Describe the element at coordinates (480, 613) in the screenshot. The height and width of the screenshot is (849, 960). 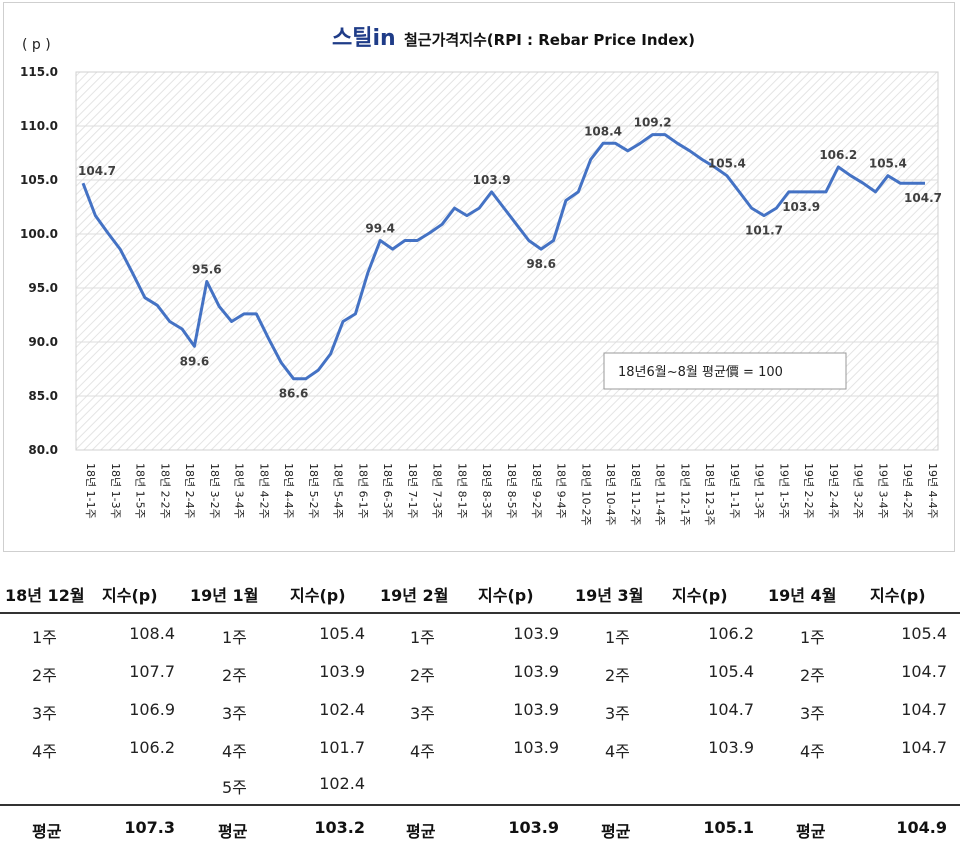
I see `table-header-rule` at that location.